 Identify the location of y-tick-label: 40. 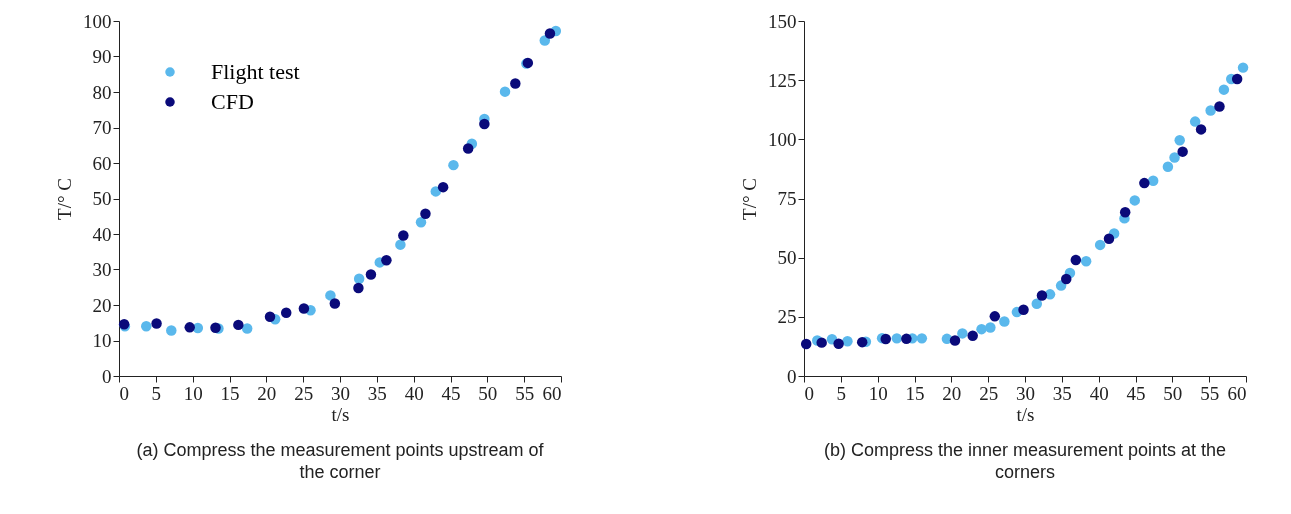
(102, 234).